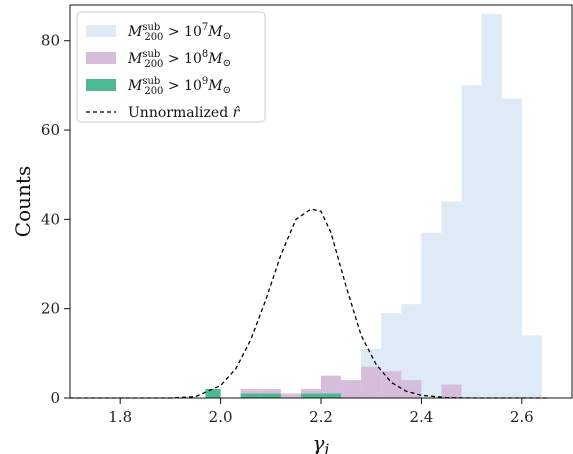 The width and height of the screenshot is (573, 454). I want to click on x-axis: 1.8 2.0 2.2 2.4 2.6, so click(321, 412).